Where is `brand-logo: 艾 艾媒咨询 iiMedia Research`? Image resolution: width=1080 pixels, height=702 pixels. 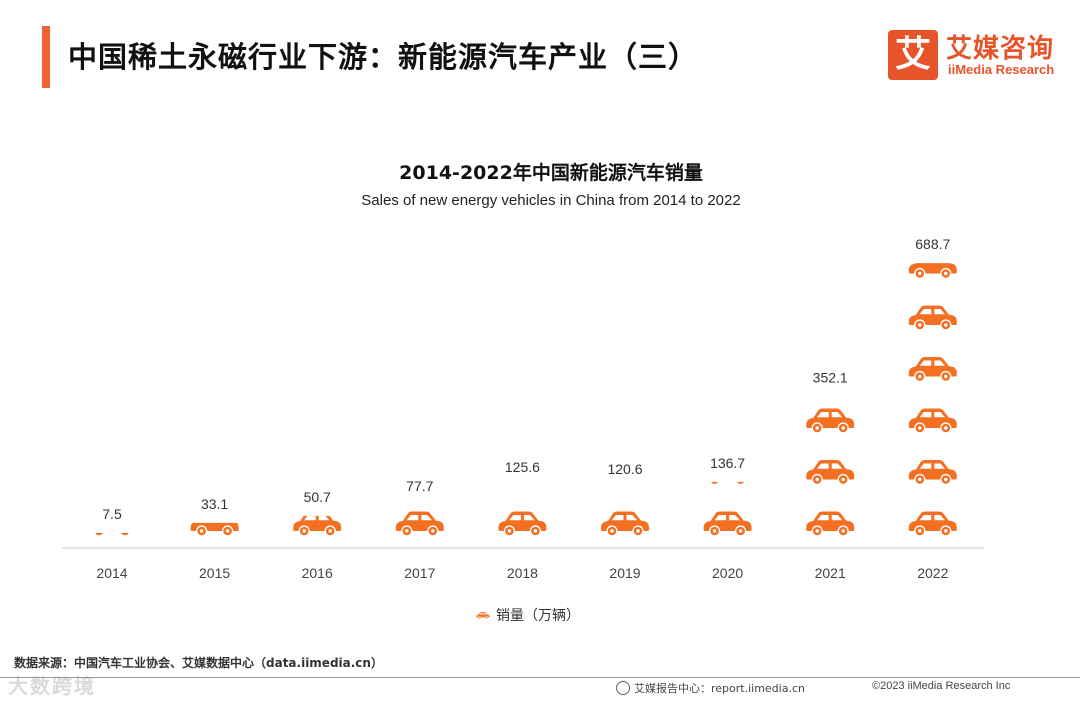 brand-logo: 艾 艾媒咨询 iiMedia Research is located at coordinates (974, 56).